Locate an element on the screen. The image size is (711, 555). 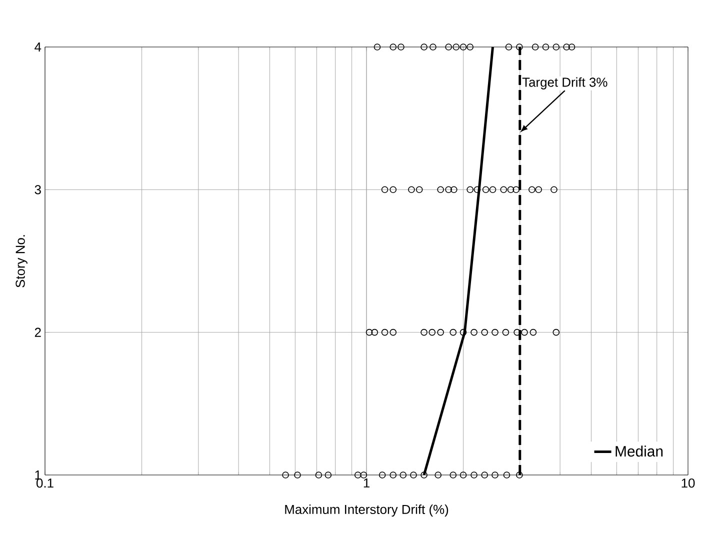
y-tick-label: 2 is located at coordinates (37, 332).